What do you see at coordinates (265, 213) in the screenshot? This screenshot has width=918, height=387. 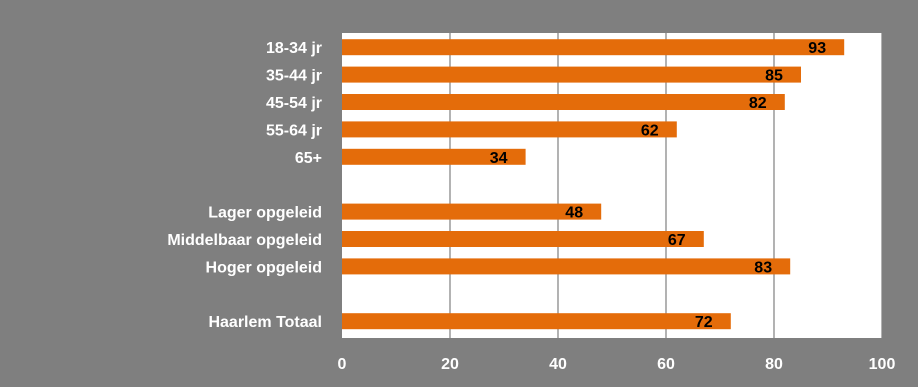 I see `category-label: Lager opgeleid` at bounding box center [265, 213].